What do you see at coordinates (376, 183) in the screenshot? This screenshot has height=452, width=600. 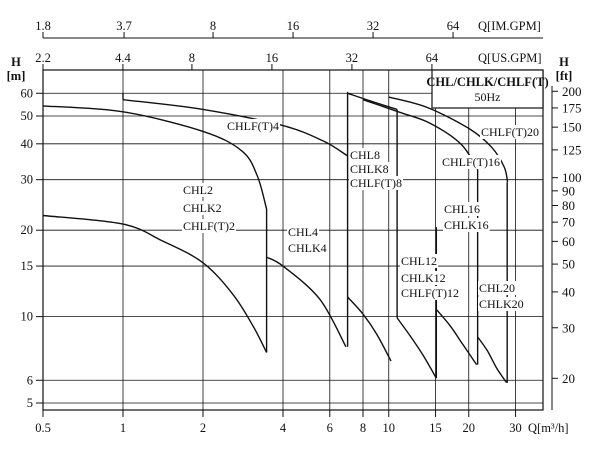 I see `curve-label: CHLF(T)8` at bounding box center [376, 183].